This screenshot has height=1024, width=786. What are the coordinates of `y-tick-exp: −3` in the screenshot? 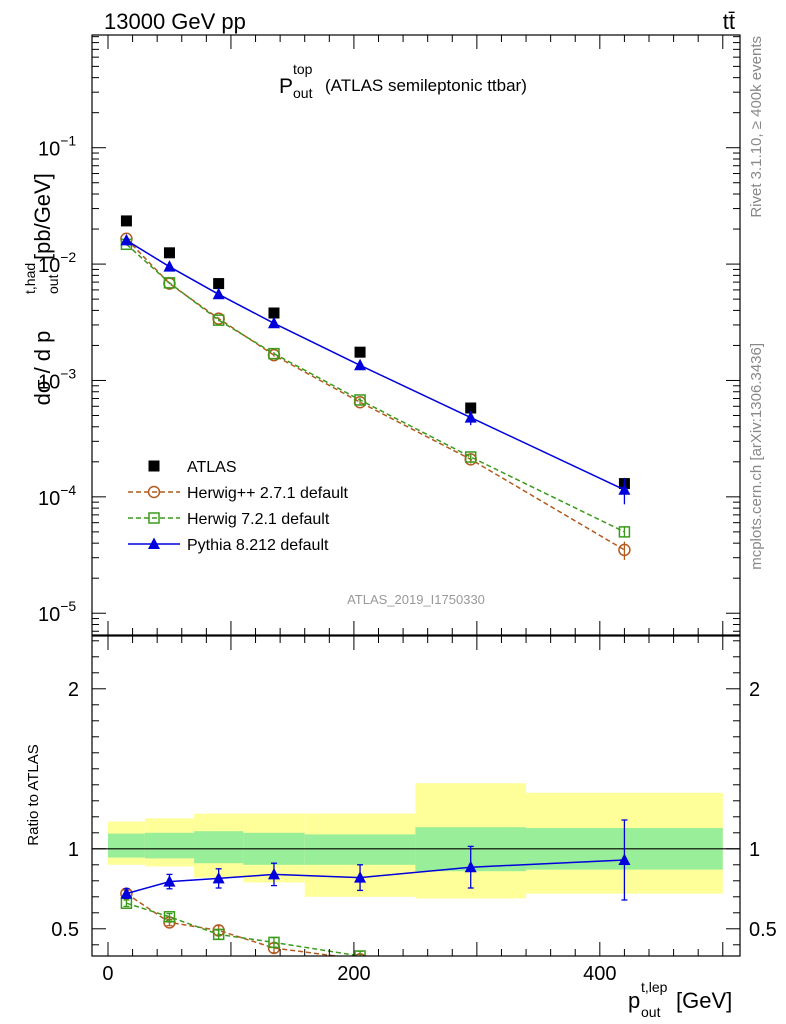 It's located at (68, 373).